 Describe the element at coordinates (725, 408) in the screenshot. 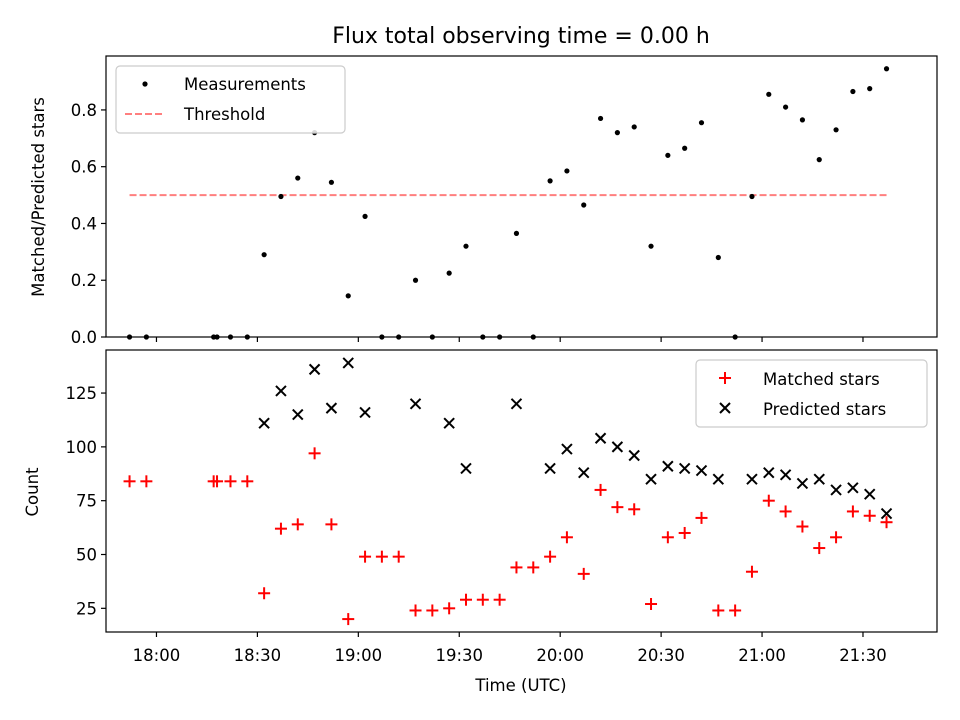

I see `legend-marker-predicted` at that location.